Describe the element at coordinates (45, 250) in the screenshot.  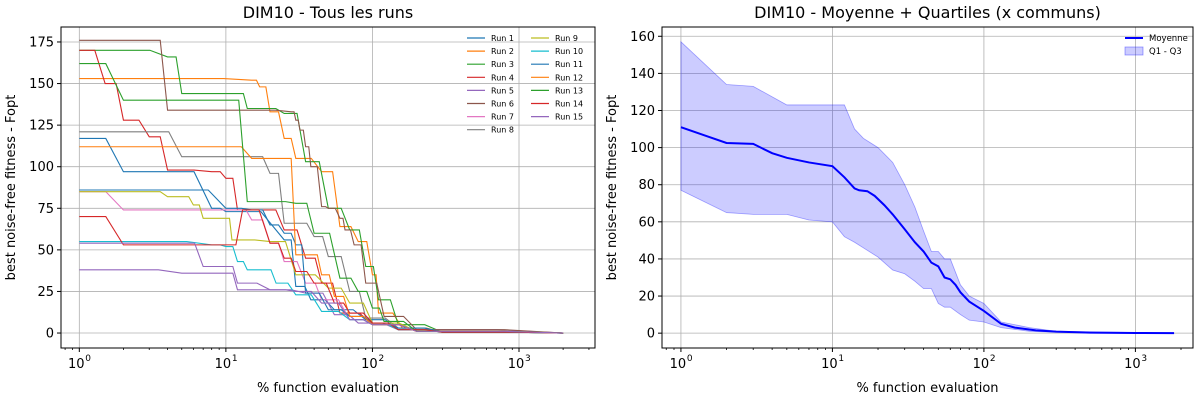
I see `y-tick-label: 50` at that location.